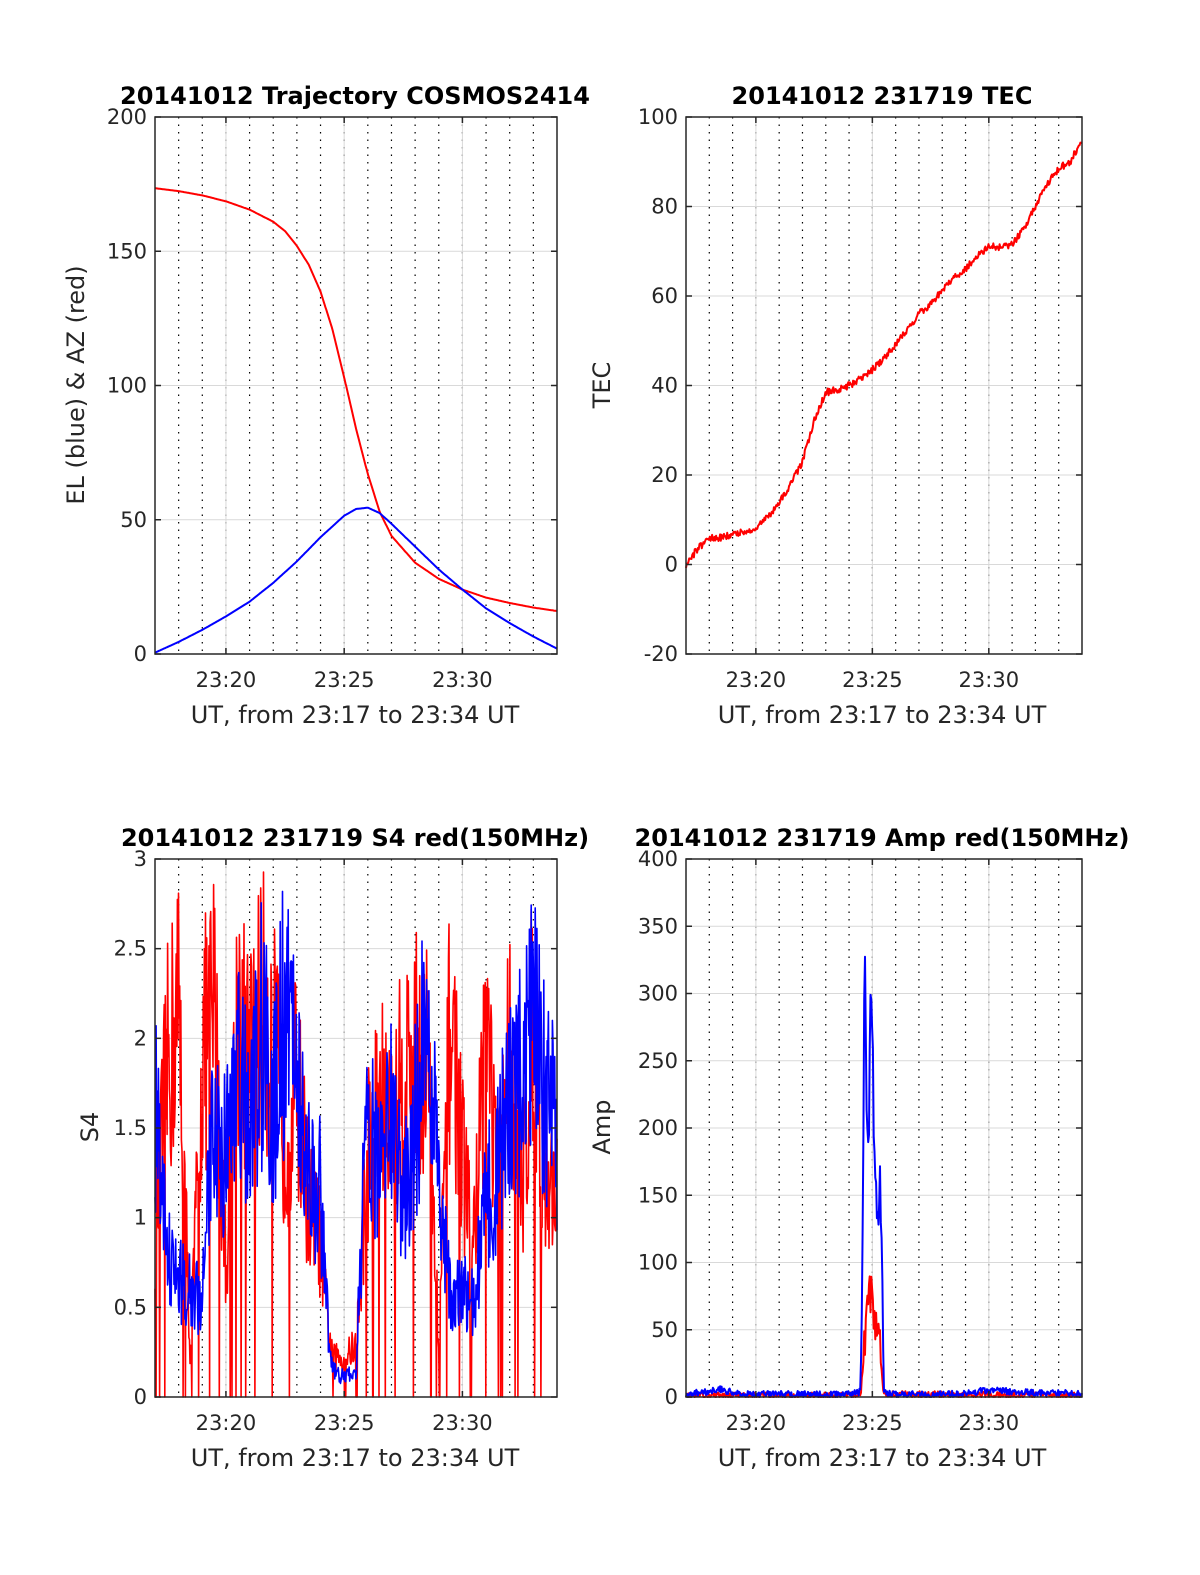 The image size is (1200, 1575). I want to click on y-tick-label: -20, so click(661, 654).